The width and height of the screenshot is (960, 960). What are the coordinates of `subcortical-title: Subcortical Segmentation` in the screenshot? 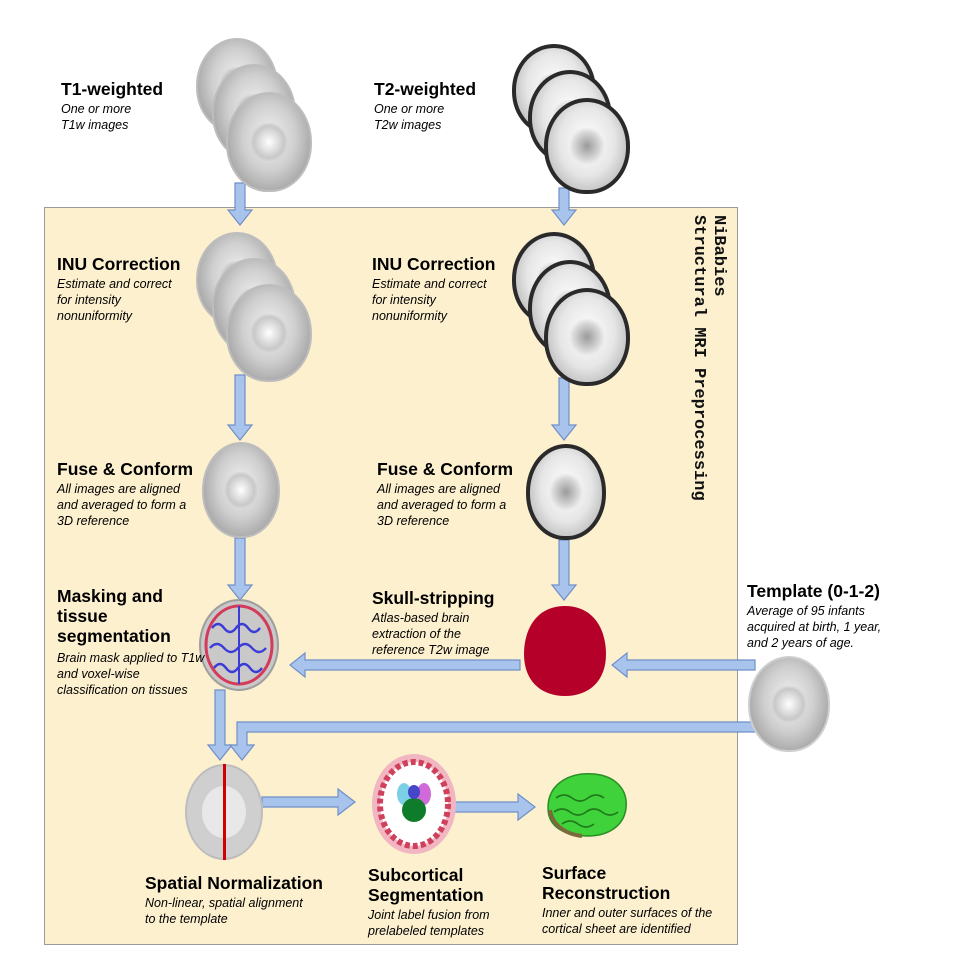 It's located at (426, 885).